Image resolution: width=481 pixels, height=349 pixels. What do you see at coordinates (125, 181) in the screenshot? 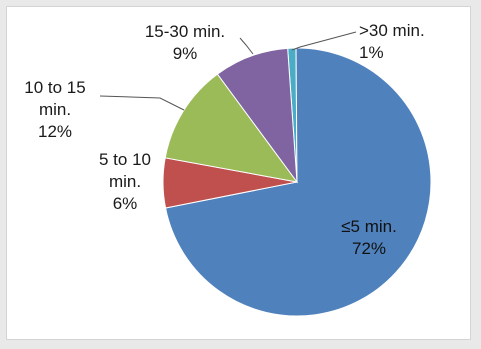
I see `data-label-5-to-10-min: 5 to 10 min. 6%` at bounding box center [125, 181].